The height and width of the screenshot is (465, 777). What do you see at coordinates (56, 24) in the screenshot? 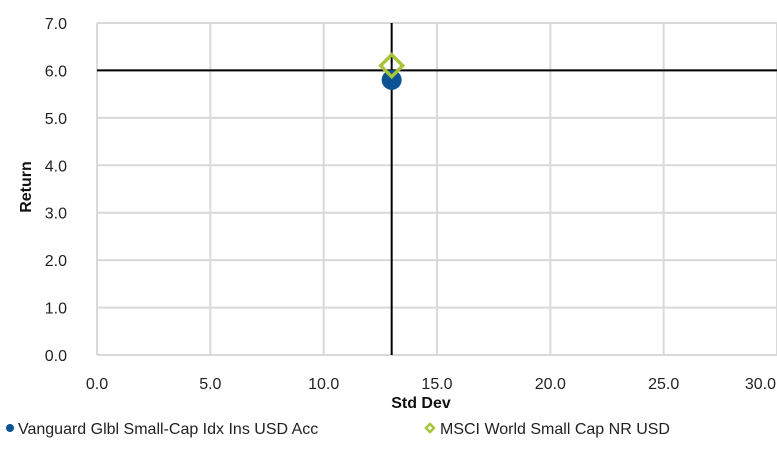
I see `y-tick-label: 7.0` at bounding box center [56, 24].